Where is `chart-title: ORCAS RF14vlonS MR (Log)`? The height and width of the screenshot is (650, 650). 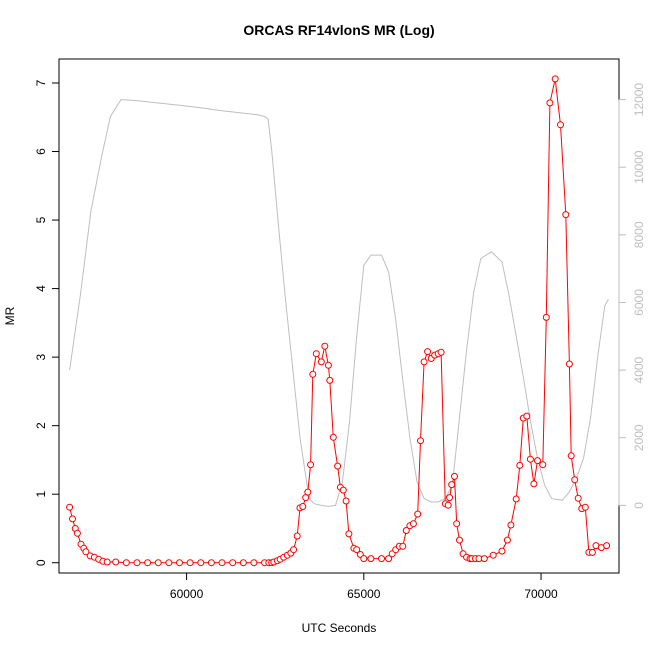 chart-title: ORCAS RF14vlonS MR (Log) is located at coordinates (338, 30).